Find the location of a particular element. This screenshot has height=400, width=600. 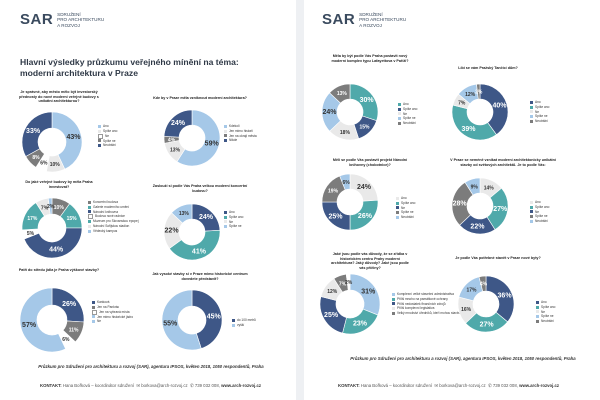

slice-label: 11% is located at coordinates (74, 330).